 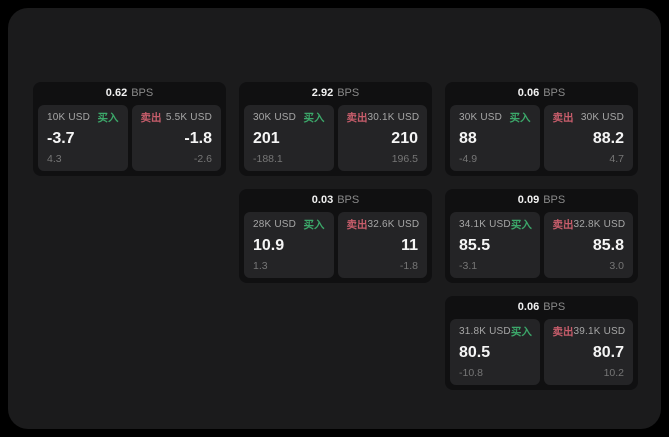 I want to click on spread-header: 0.62 BPS, so click(x=129, y=93).